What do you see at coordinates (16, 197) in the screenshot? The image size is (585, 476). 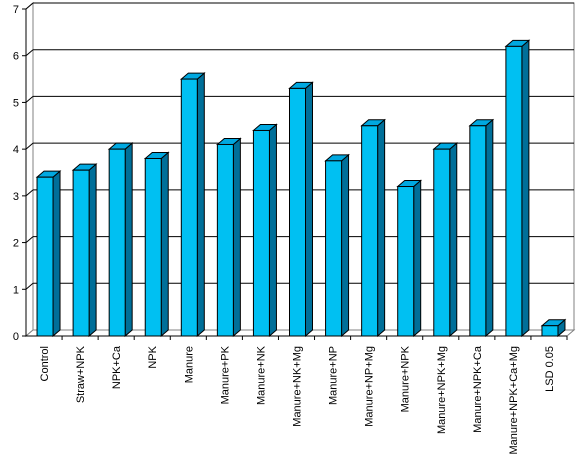 I see `y-tick-label: 3` at bounding box center [16, 197].